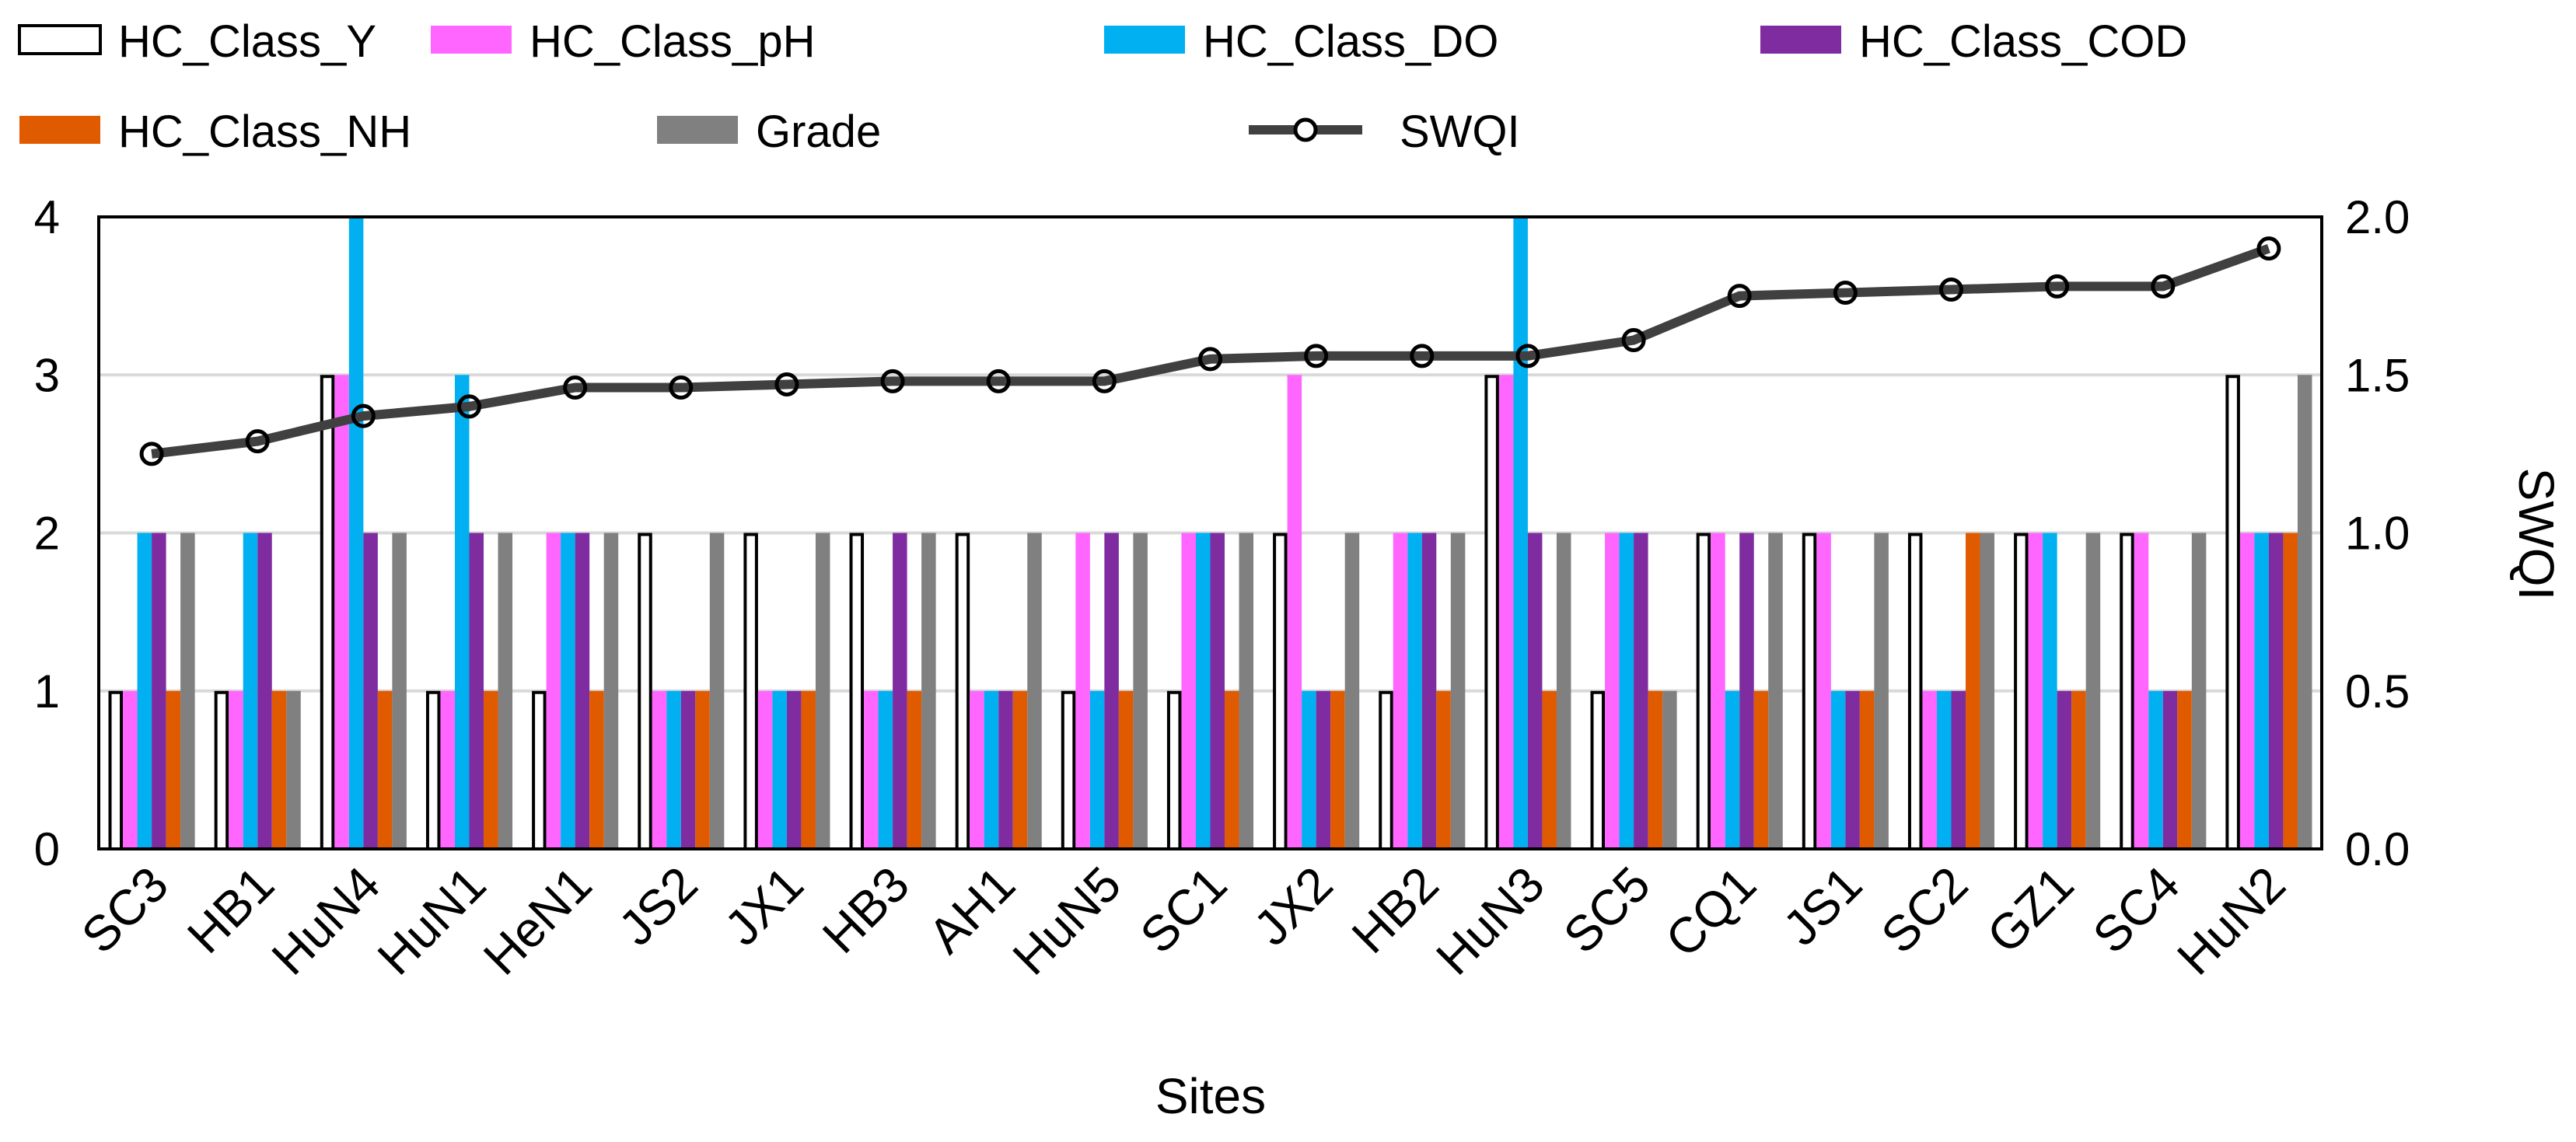 This screenshot has height=1142, width=2576. I want to click on y-axis-right: 0.0 0.5 1.0 1.5 2.0, so click(2377, 533).